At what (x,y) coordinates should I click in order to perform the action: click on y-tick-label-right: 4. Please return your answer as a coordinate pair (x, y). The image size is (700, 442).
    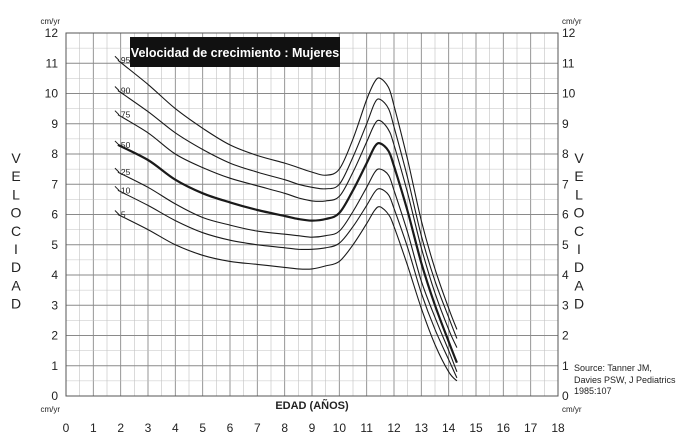
    Looking at the image, I should click on (565, 275).